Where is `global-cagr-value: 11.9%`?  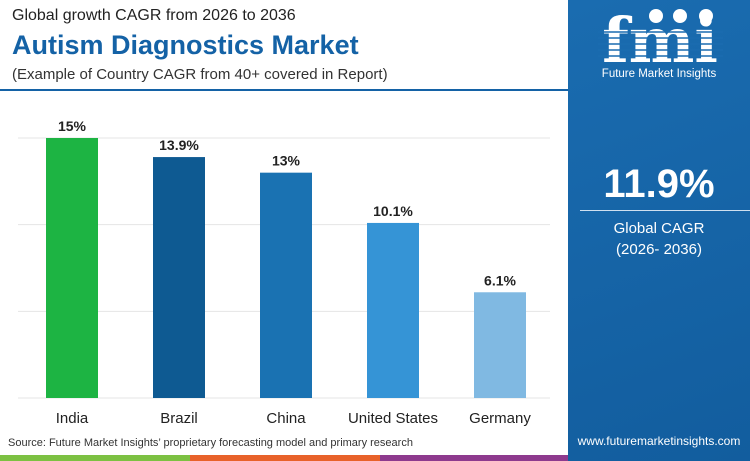 global-cagr-value: 11.9% is located at coordinates (659, 184).